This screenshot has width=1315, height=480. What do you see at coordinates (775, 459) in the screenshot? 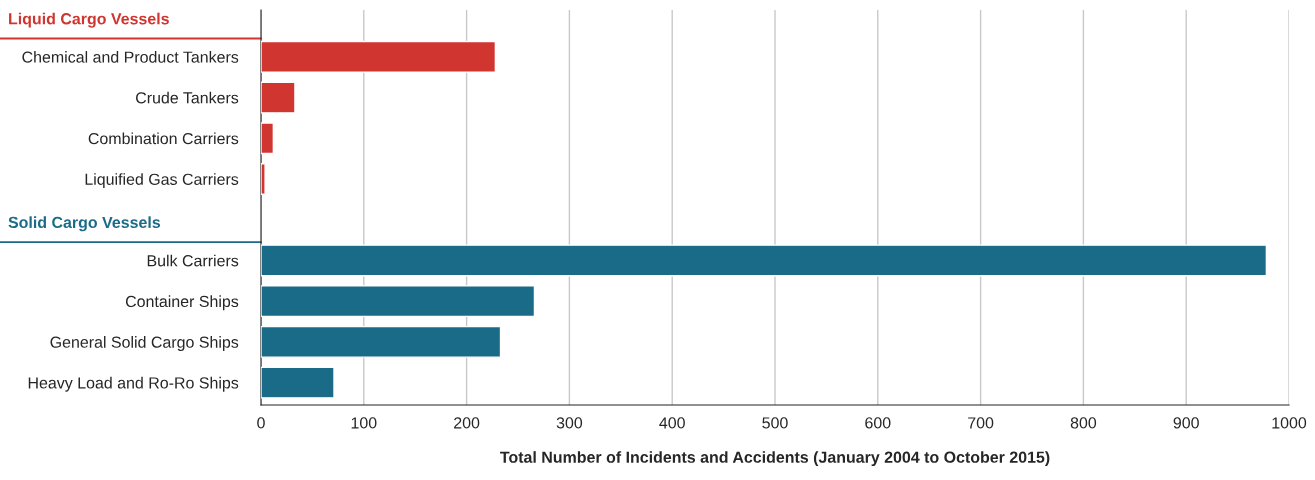
I see `x-axis-title: Total Number of Incidents and Accidents (January 2004 to October 2015)` at bounding box center [775, 459].